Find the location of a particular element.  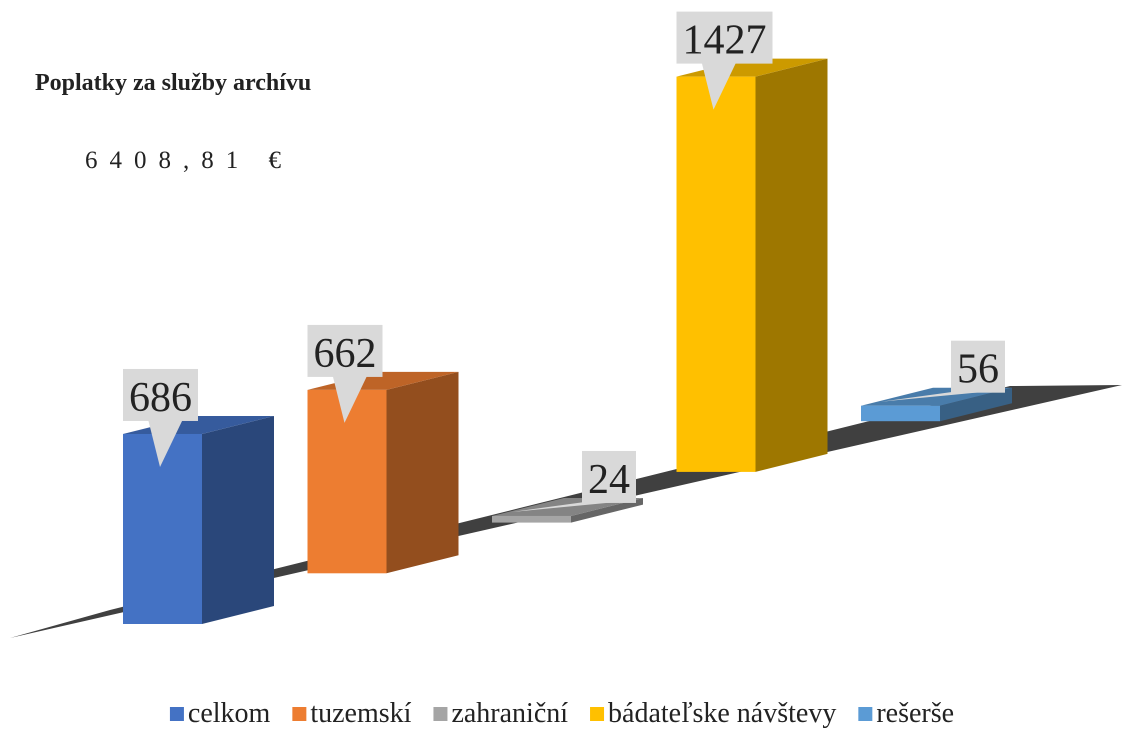

legend-label: zahraniční is located at coordinates (509, 713).